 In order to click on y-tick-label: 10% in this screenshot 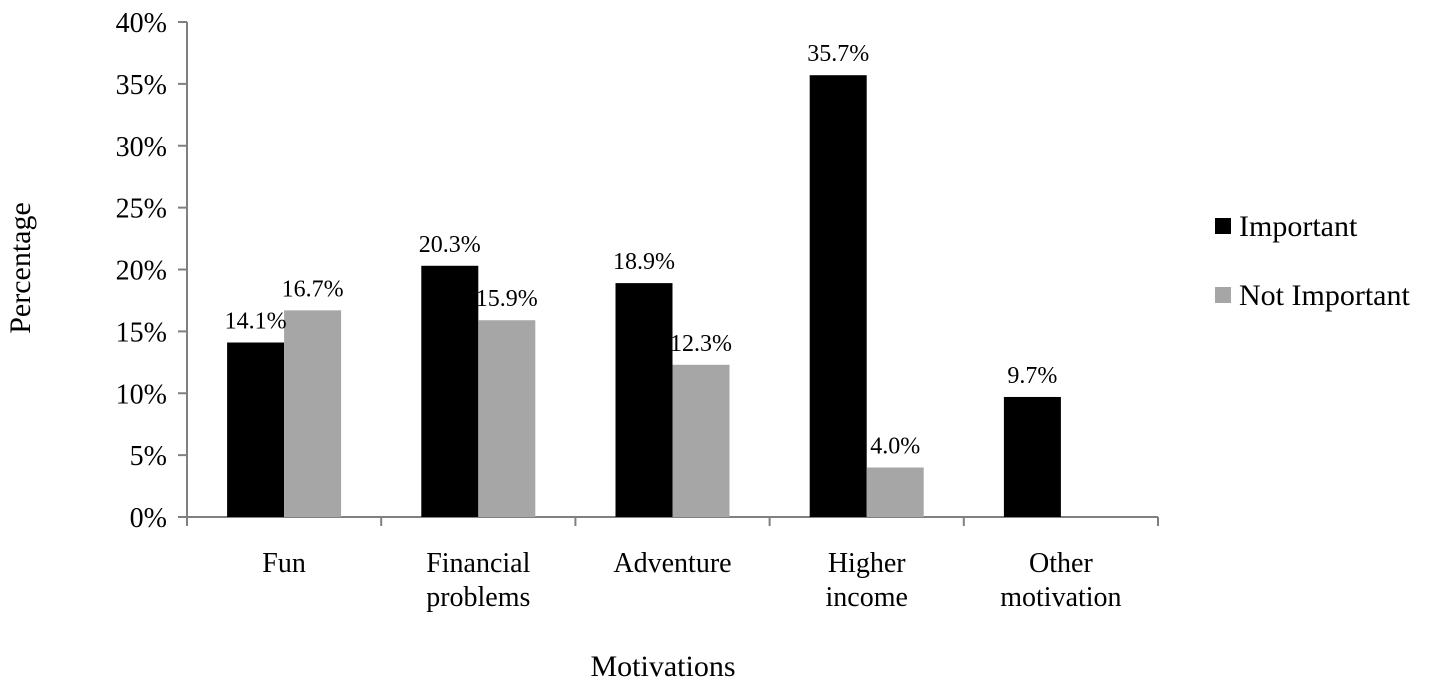, I will do `click(141, 394)`.